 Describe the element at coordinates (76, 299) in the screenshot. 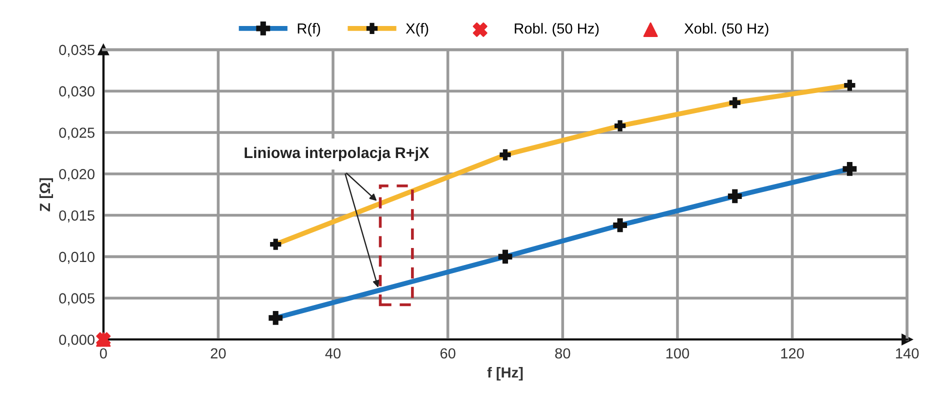

I see `y-tick-label: 0,005` at that location.